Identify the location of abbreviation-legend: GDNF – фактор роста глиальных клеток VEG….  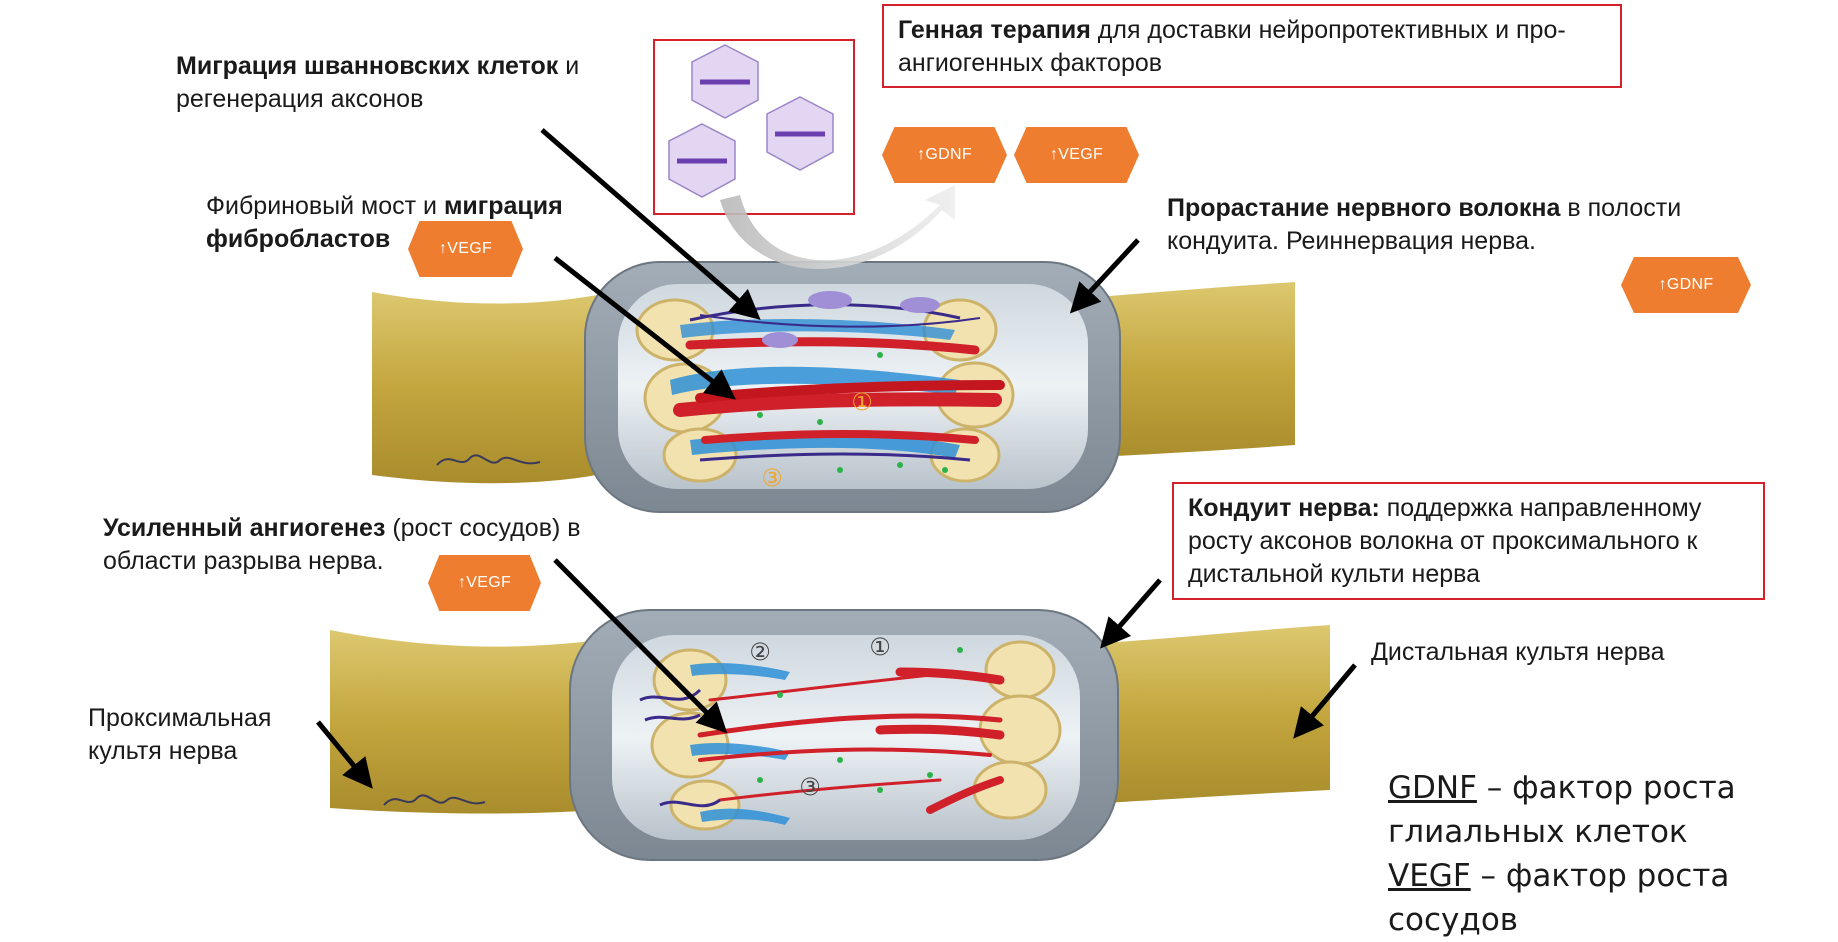
(1608, 854).